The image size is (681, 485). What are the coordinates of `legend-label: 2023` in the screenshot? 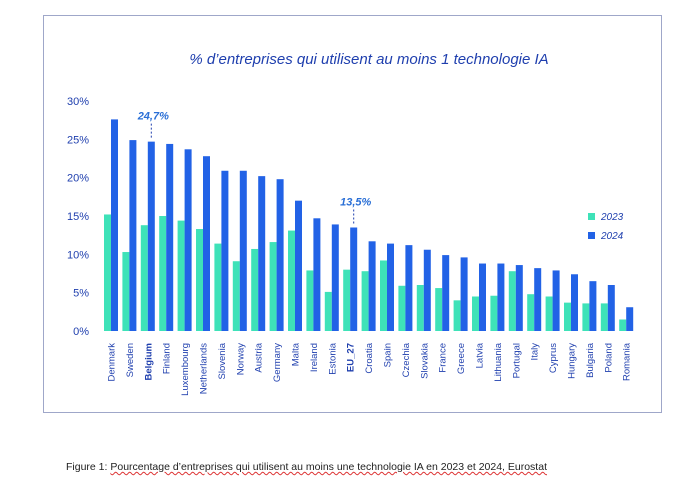 It's located at (612, 217).